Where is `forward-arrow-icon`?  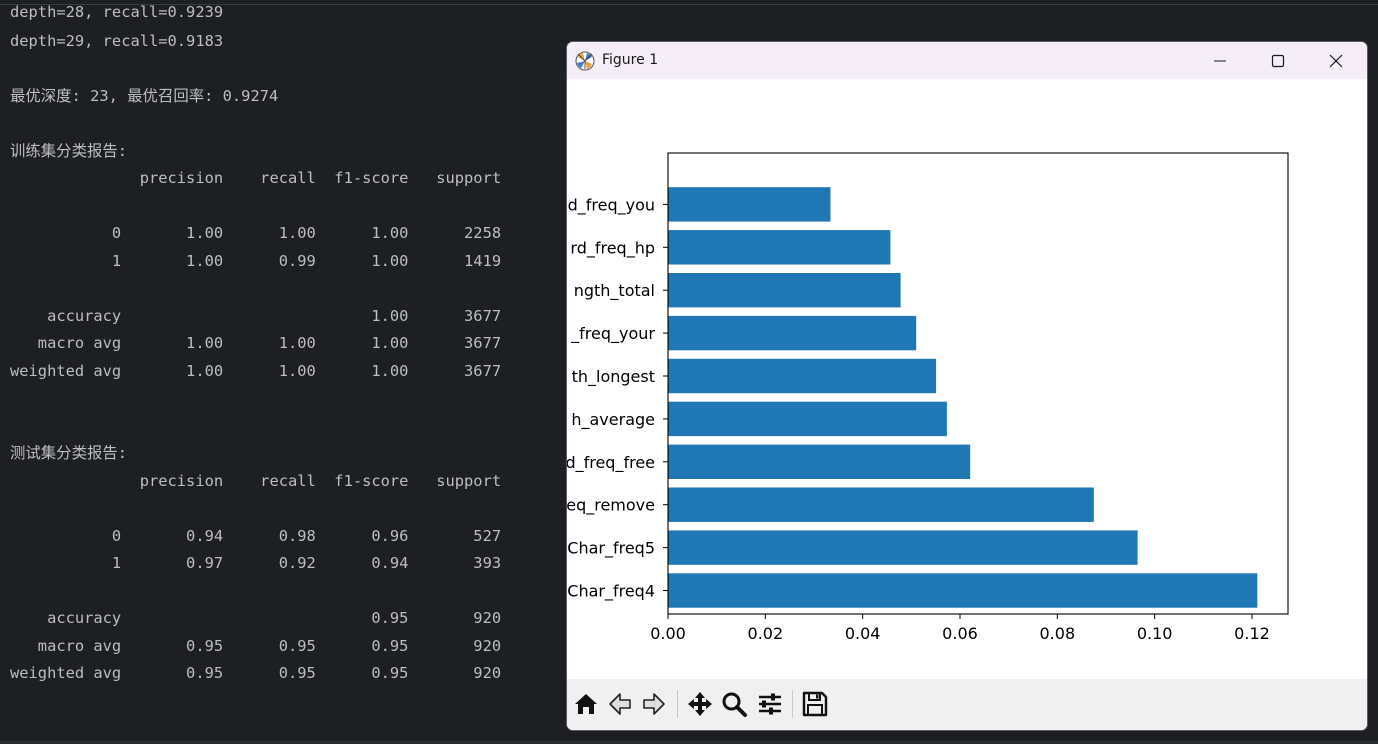 forward-arrow-icon is located at coordinates (654, 704).